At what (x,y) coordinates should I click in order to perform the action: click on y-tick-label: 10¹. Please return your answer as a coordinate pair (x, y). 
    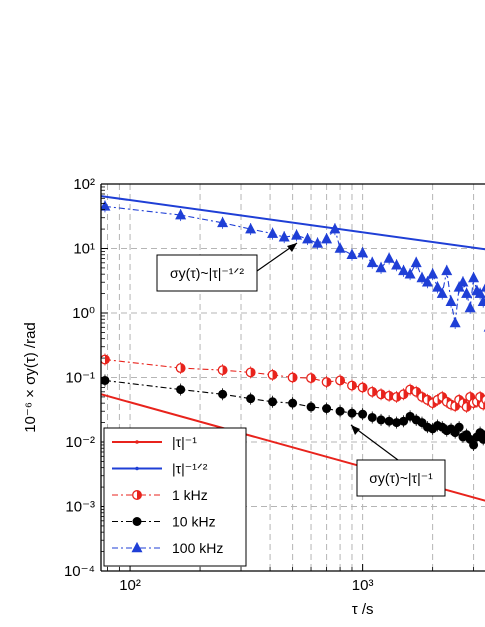
    Looking at the image, I should click on (84, 249).